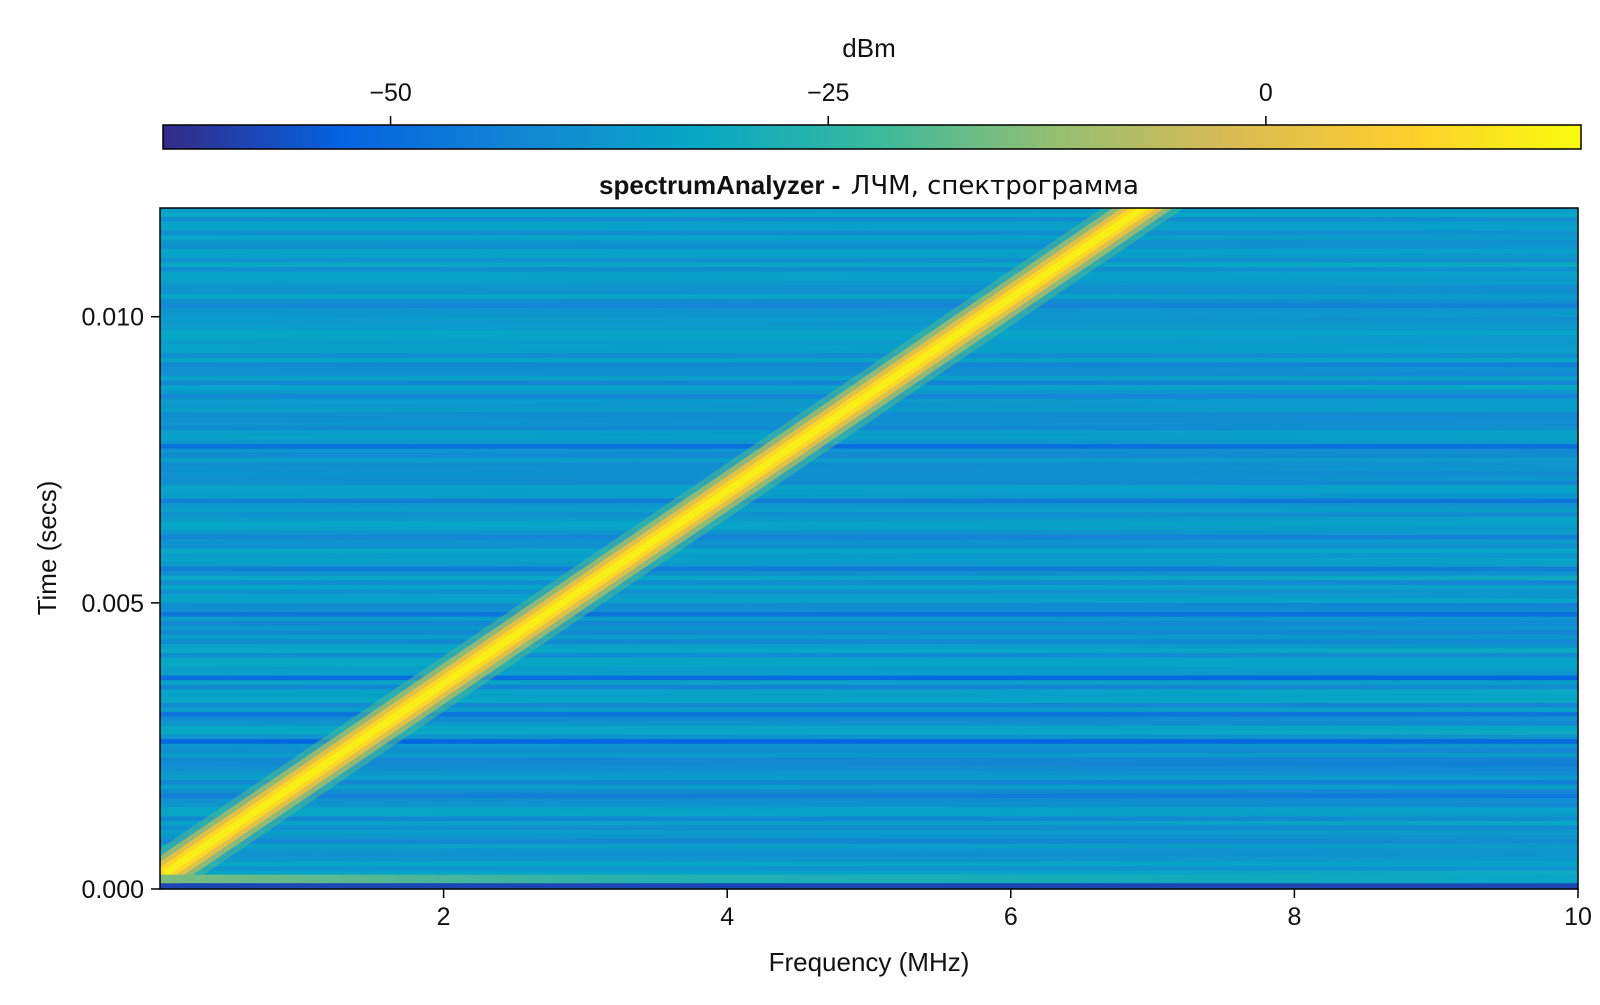 Image resolution: width=1600 pixels, height=1005 pixels. I want to click on chart-title-bold: spectrumAnalyzer -, so click(719, 185).